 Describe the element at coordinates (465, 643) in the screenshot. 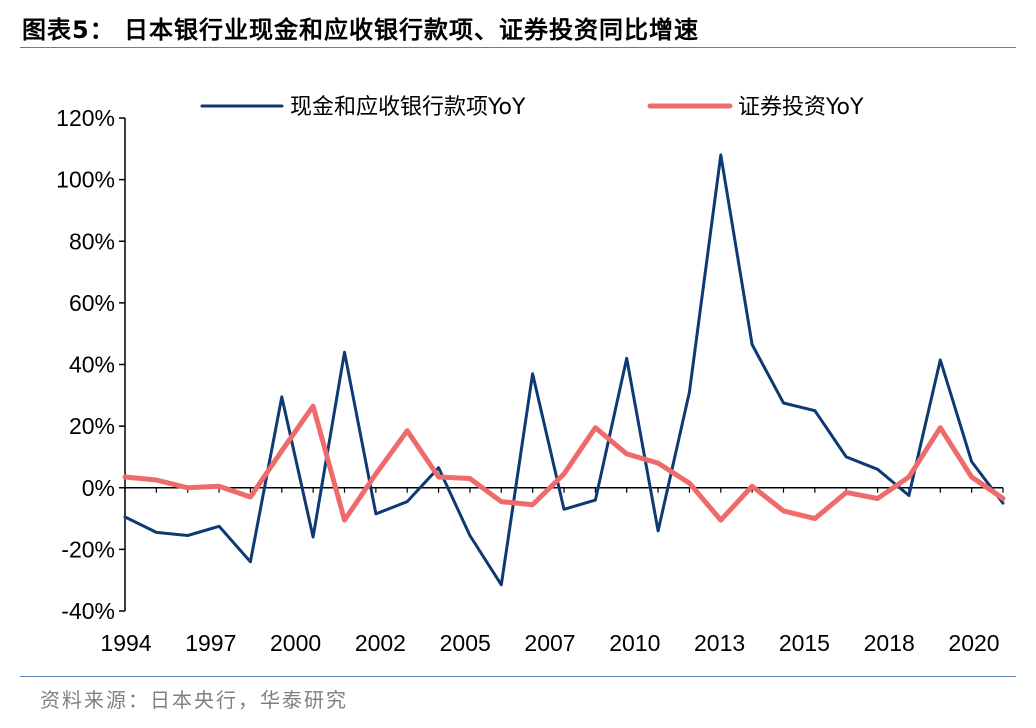

I see `x-tick-label: 2005` at that location.